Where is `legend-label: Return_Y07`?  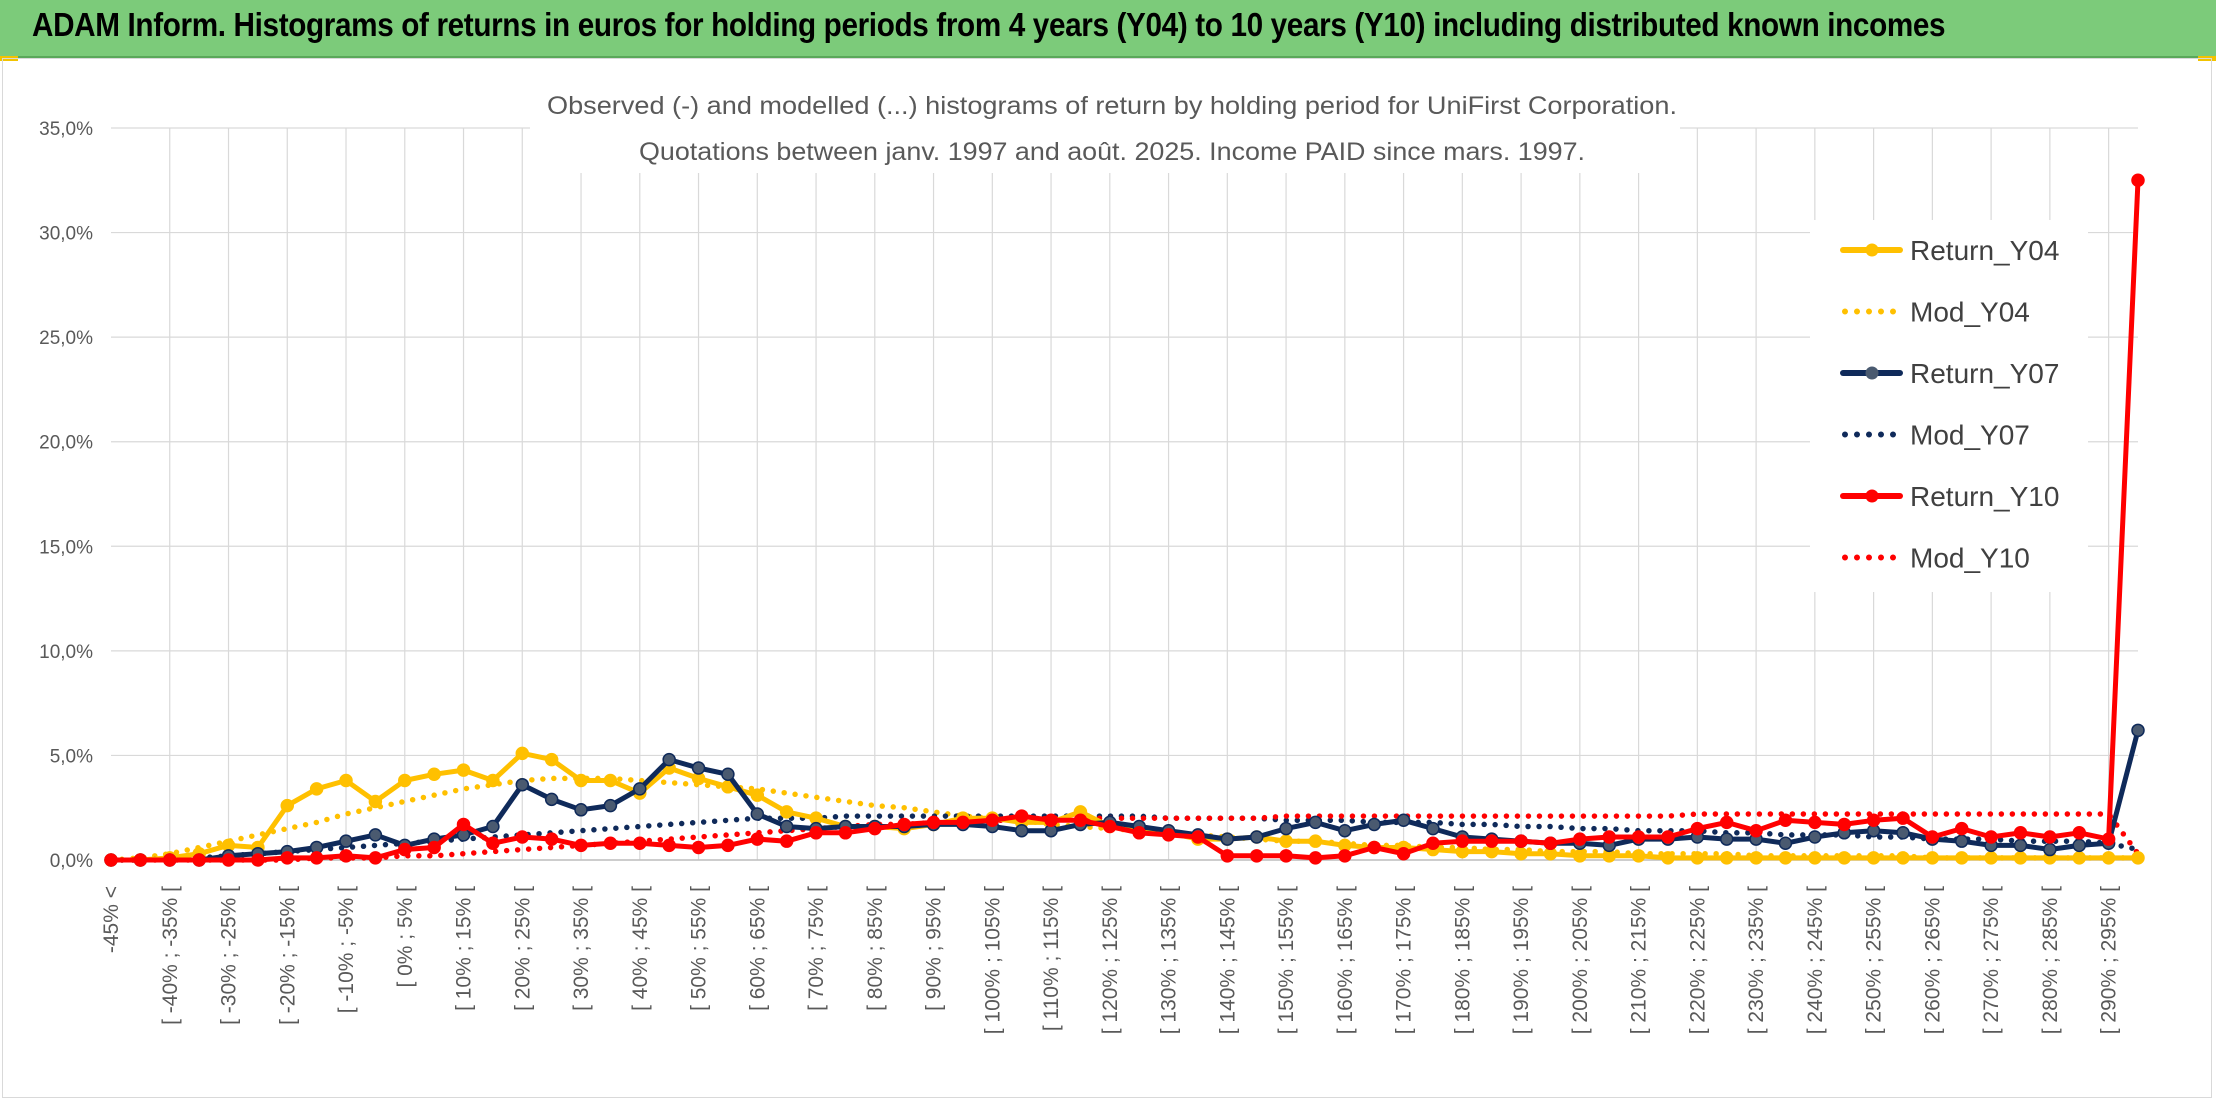 legend-label: Return_Y07 is located at coordinates (1984, 373).